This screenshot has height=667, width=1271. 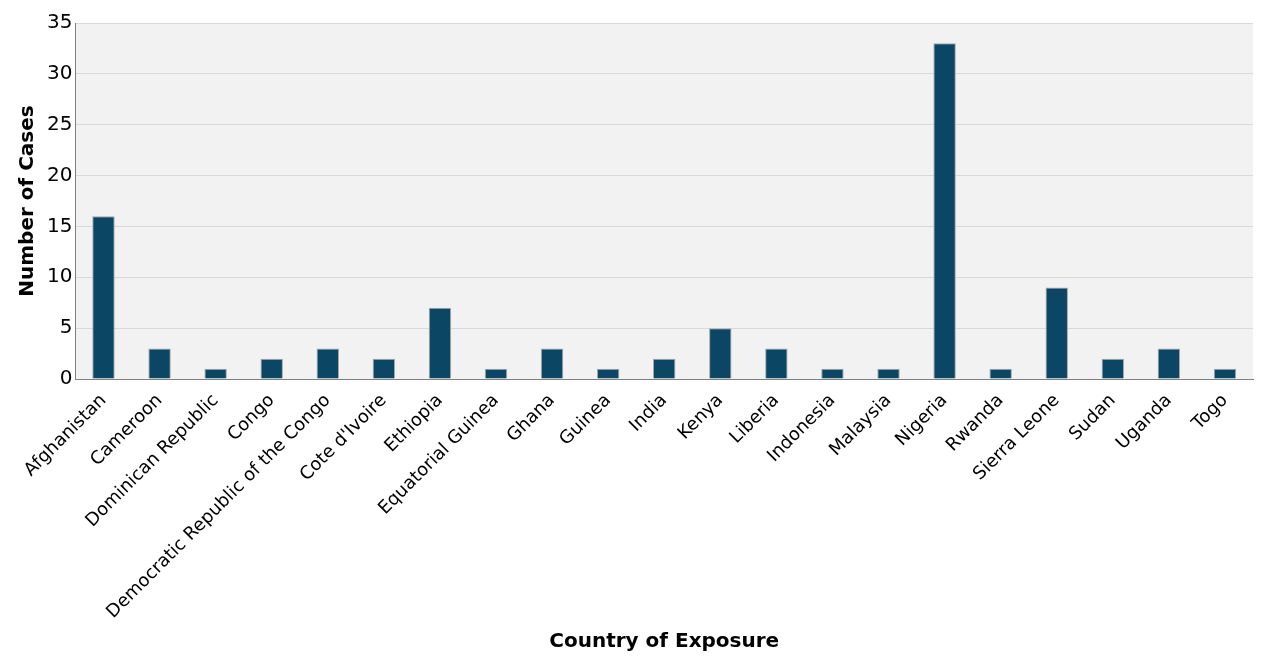 I want to click on y-tick-label: 30, so click(x=60, y=72).